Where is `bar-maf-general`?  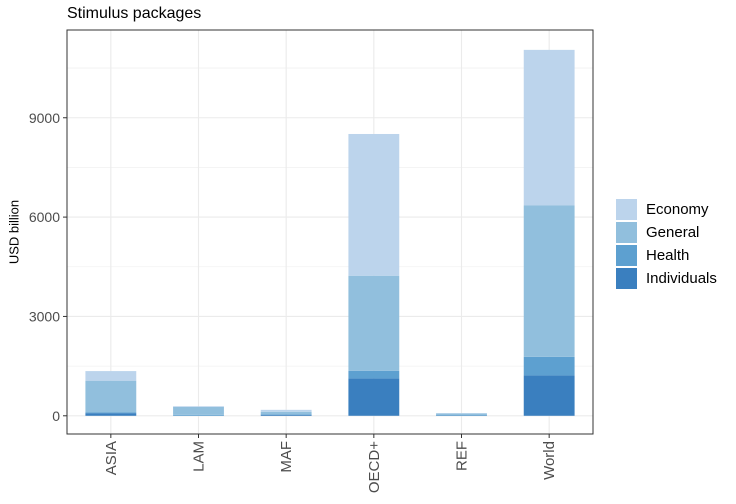 bar-maf-general is located at coordinates (286, 413).